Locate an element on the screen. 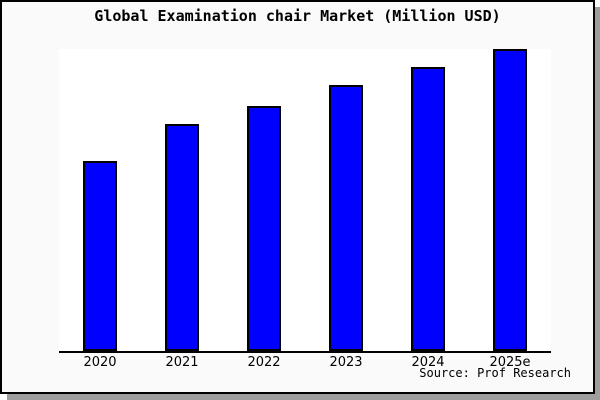  x-tick-label-2021: 2021 is located at coordinates (182, 362).